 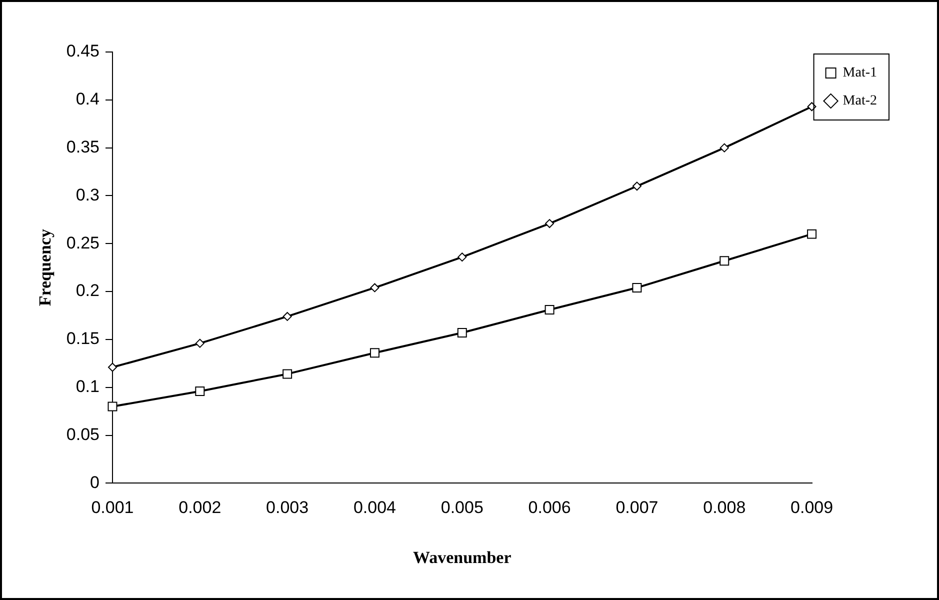 What do you see at coordinates (88, 290) in the screenshot?
I see `y-tick-label: 0.2` at bounding box center [88, 290].